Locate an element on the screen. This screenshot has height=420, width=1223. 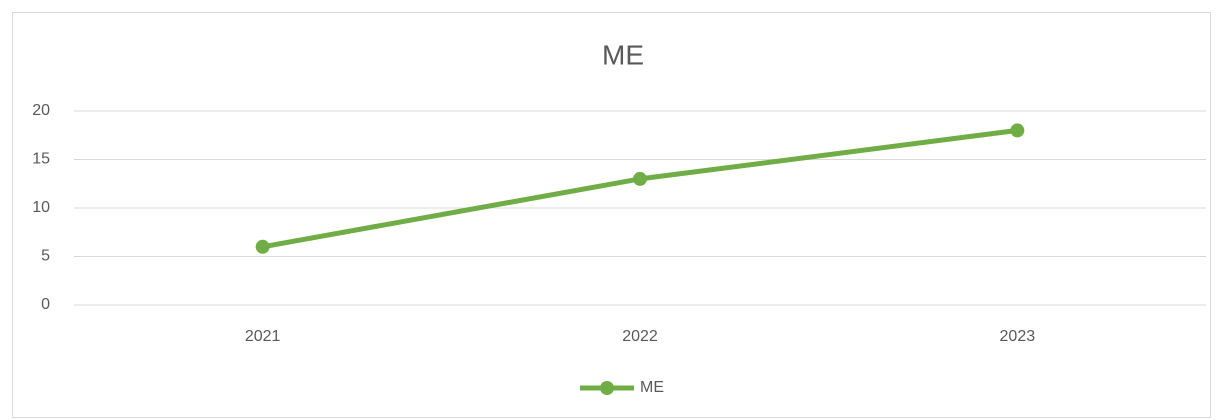
y-tick-label: 5 is located at coordinates (45, 256).